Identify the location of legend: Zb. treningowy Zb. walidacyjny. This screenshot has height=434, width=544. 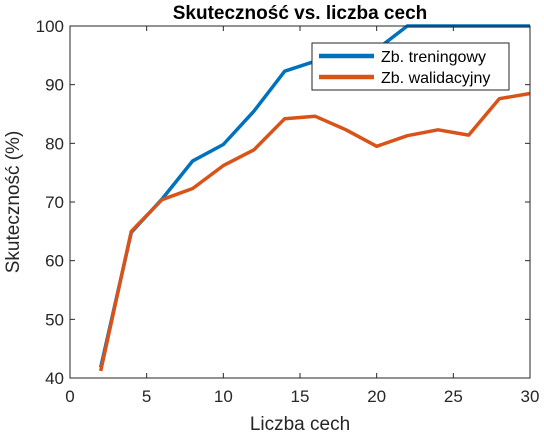
(410, 66).